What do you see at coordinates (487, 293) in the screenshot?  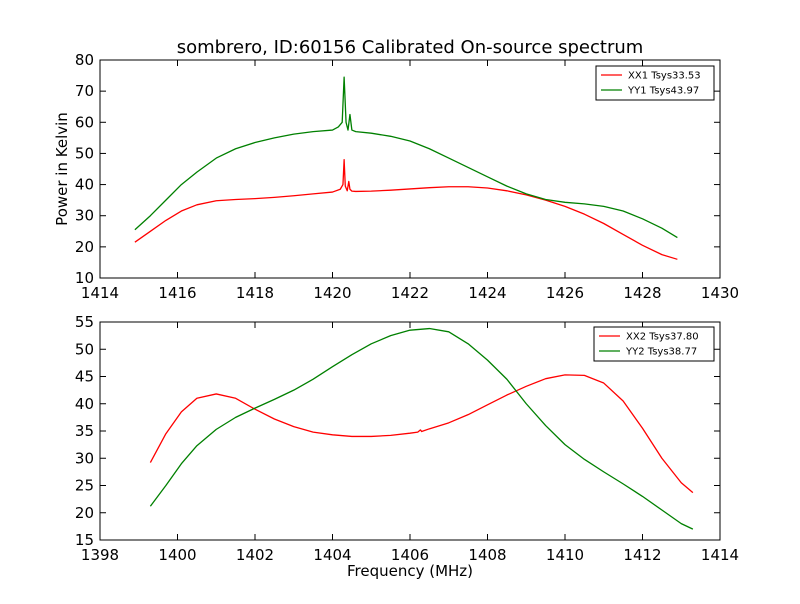 I see `x-tick-label: 1424` at bounding box center [487, 293].